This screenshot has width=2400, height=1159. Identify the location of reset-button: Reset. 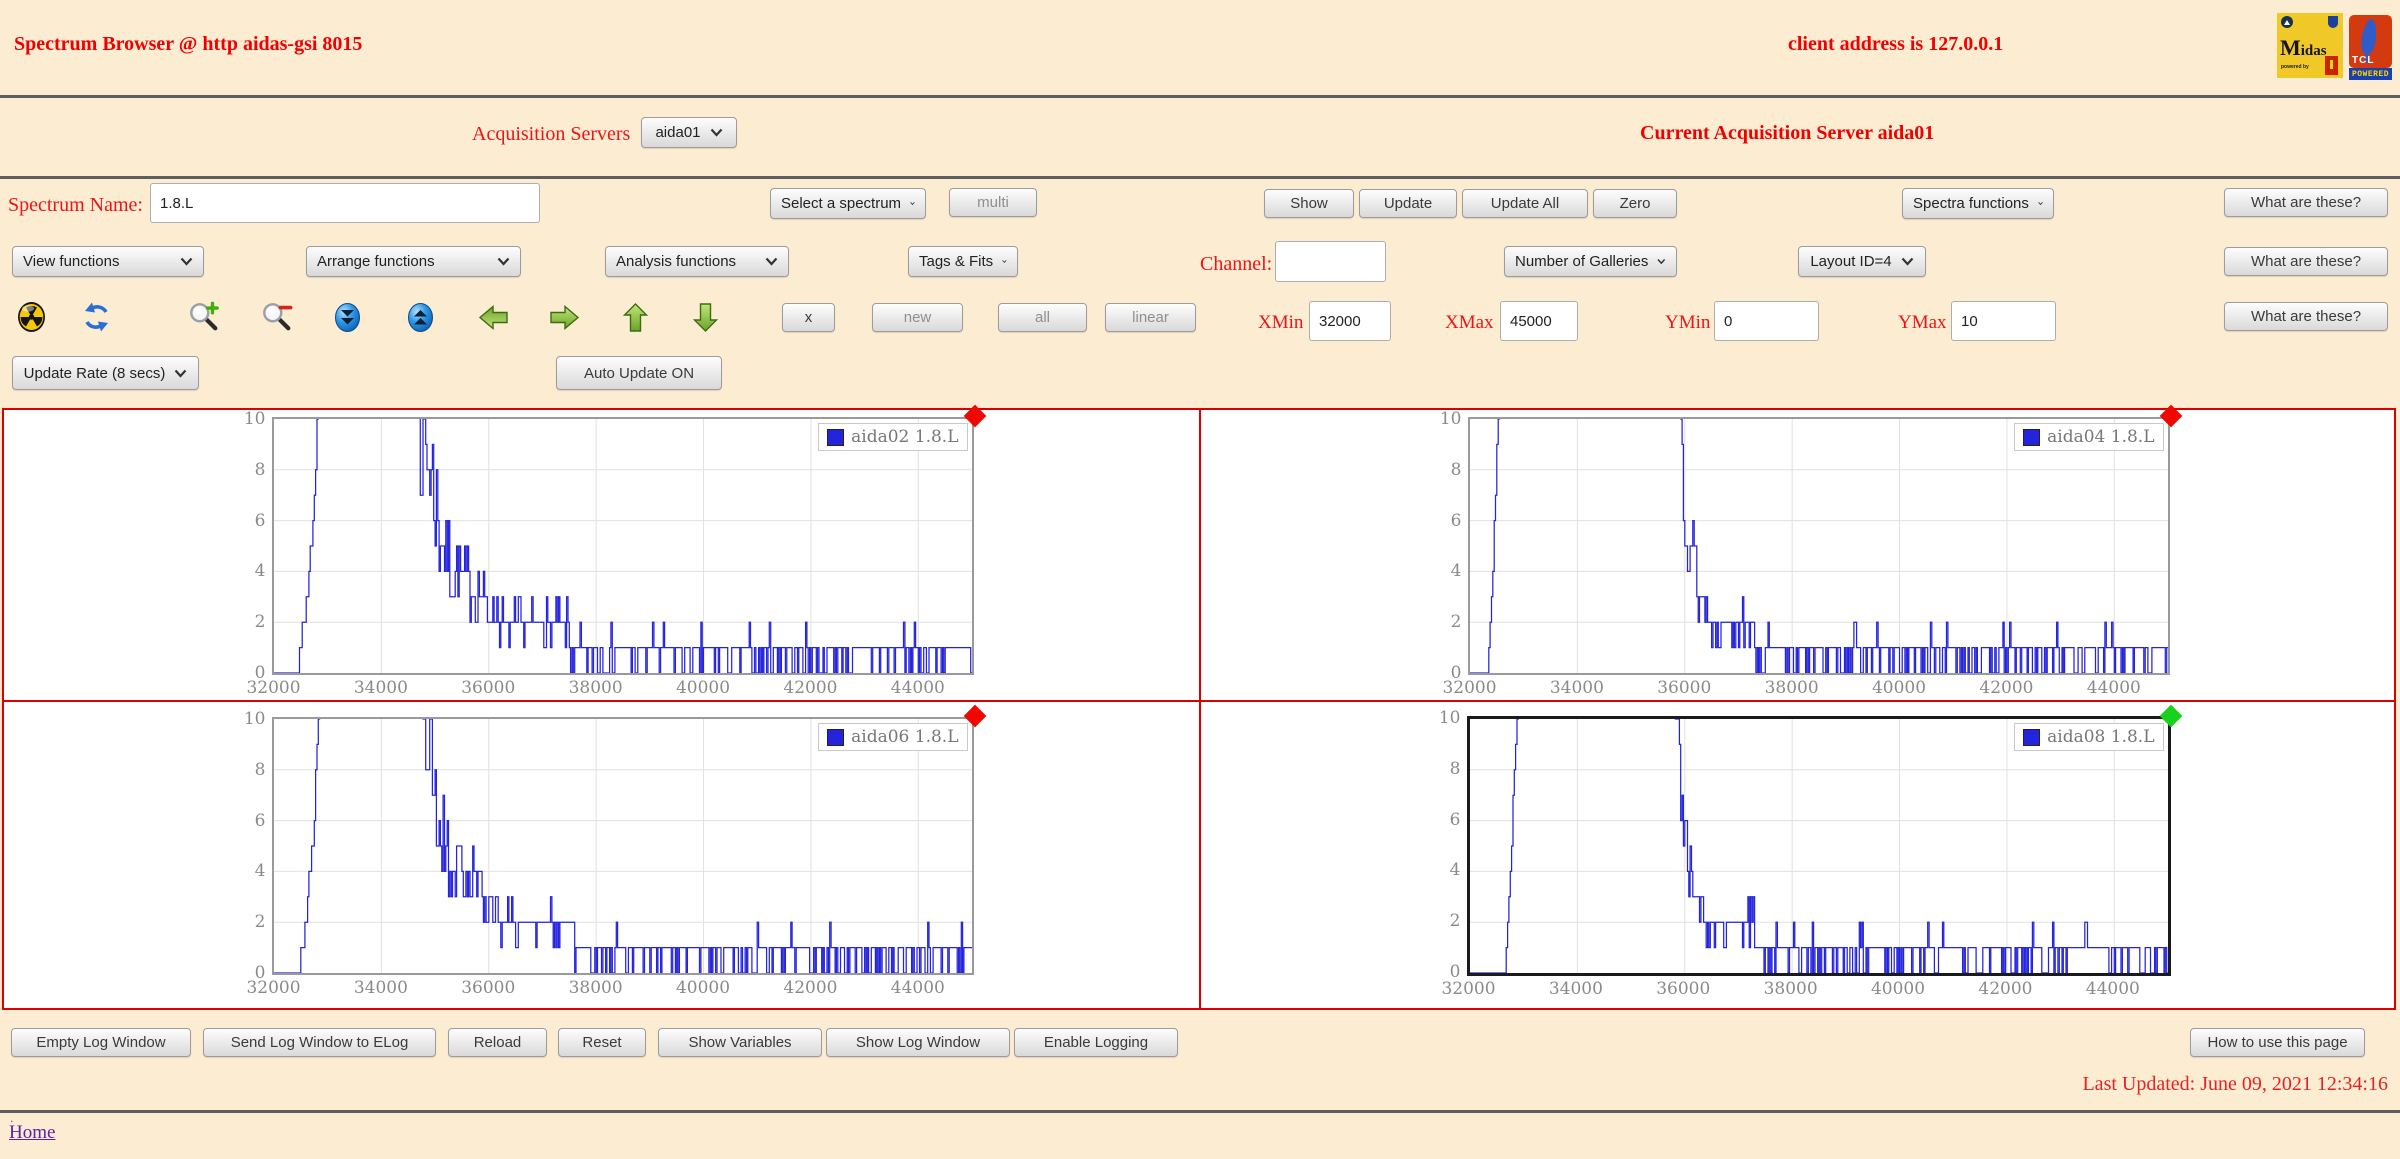
(602, 1042).